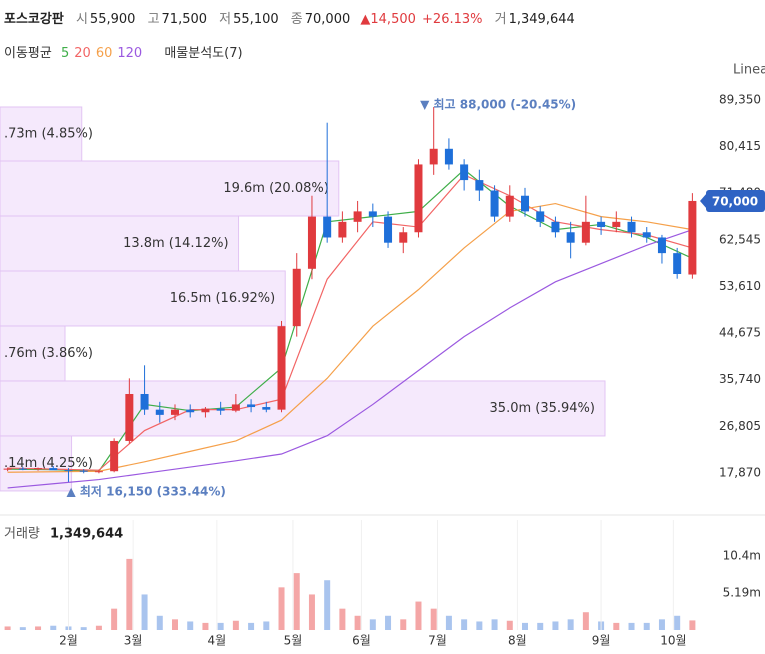  What do you see at coordinates (293, 641) in the screenshot?
I see `x-tick-label: 5월` at bounding box center [293, 641].